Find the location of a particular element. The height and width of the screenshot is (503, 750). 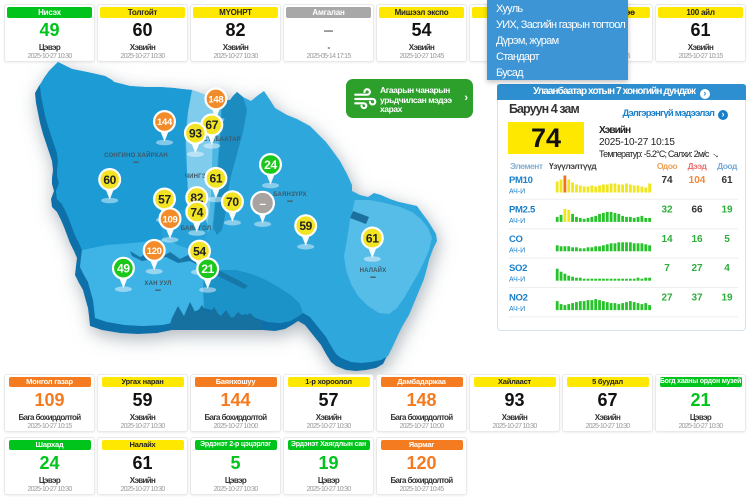

svg-text: 14 is located at coordinates (667, 239).